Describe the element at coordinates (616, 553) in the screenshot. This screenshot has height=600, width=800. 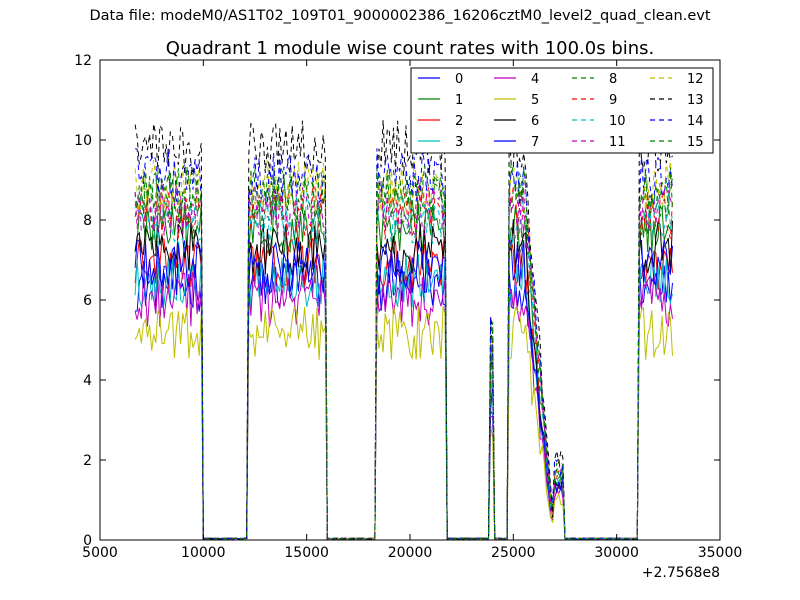
I see `x-tick-label-30000: 30000` at that location.